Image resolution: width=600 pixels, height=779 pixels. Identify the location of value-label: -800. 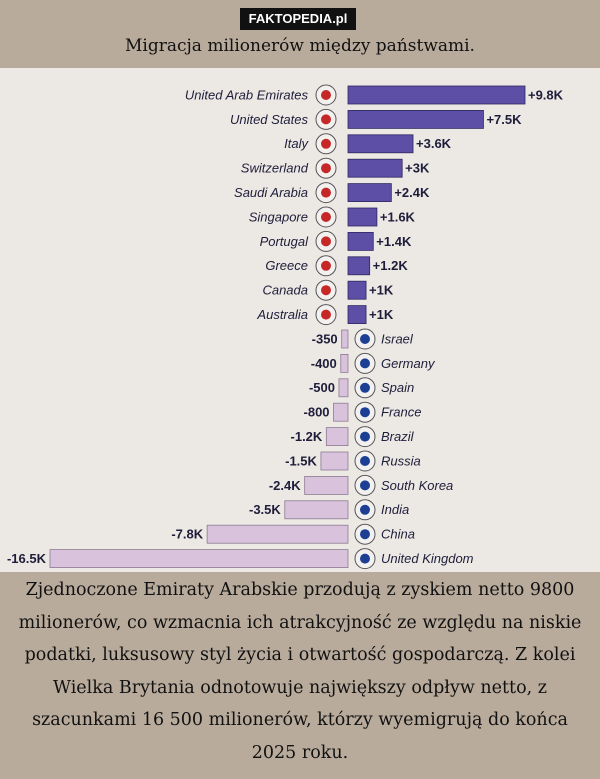
(317, 412).